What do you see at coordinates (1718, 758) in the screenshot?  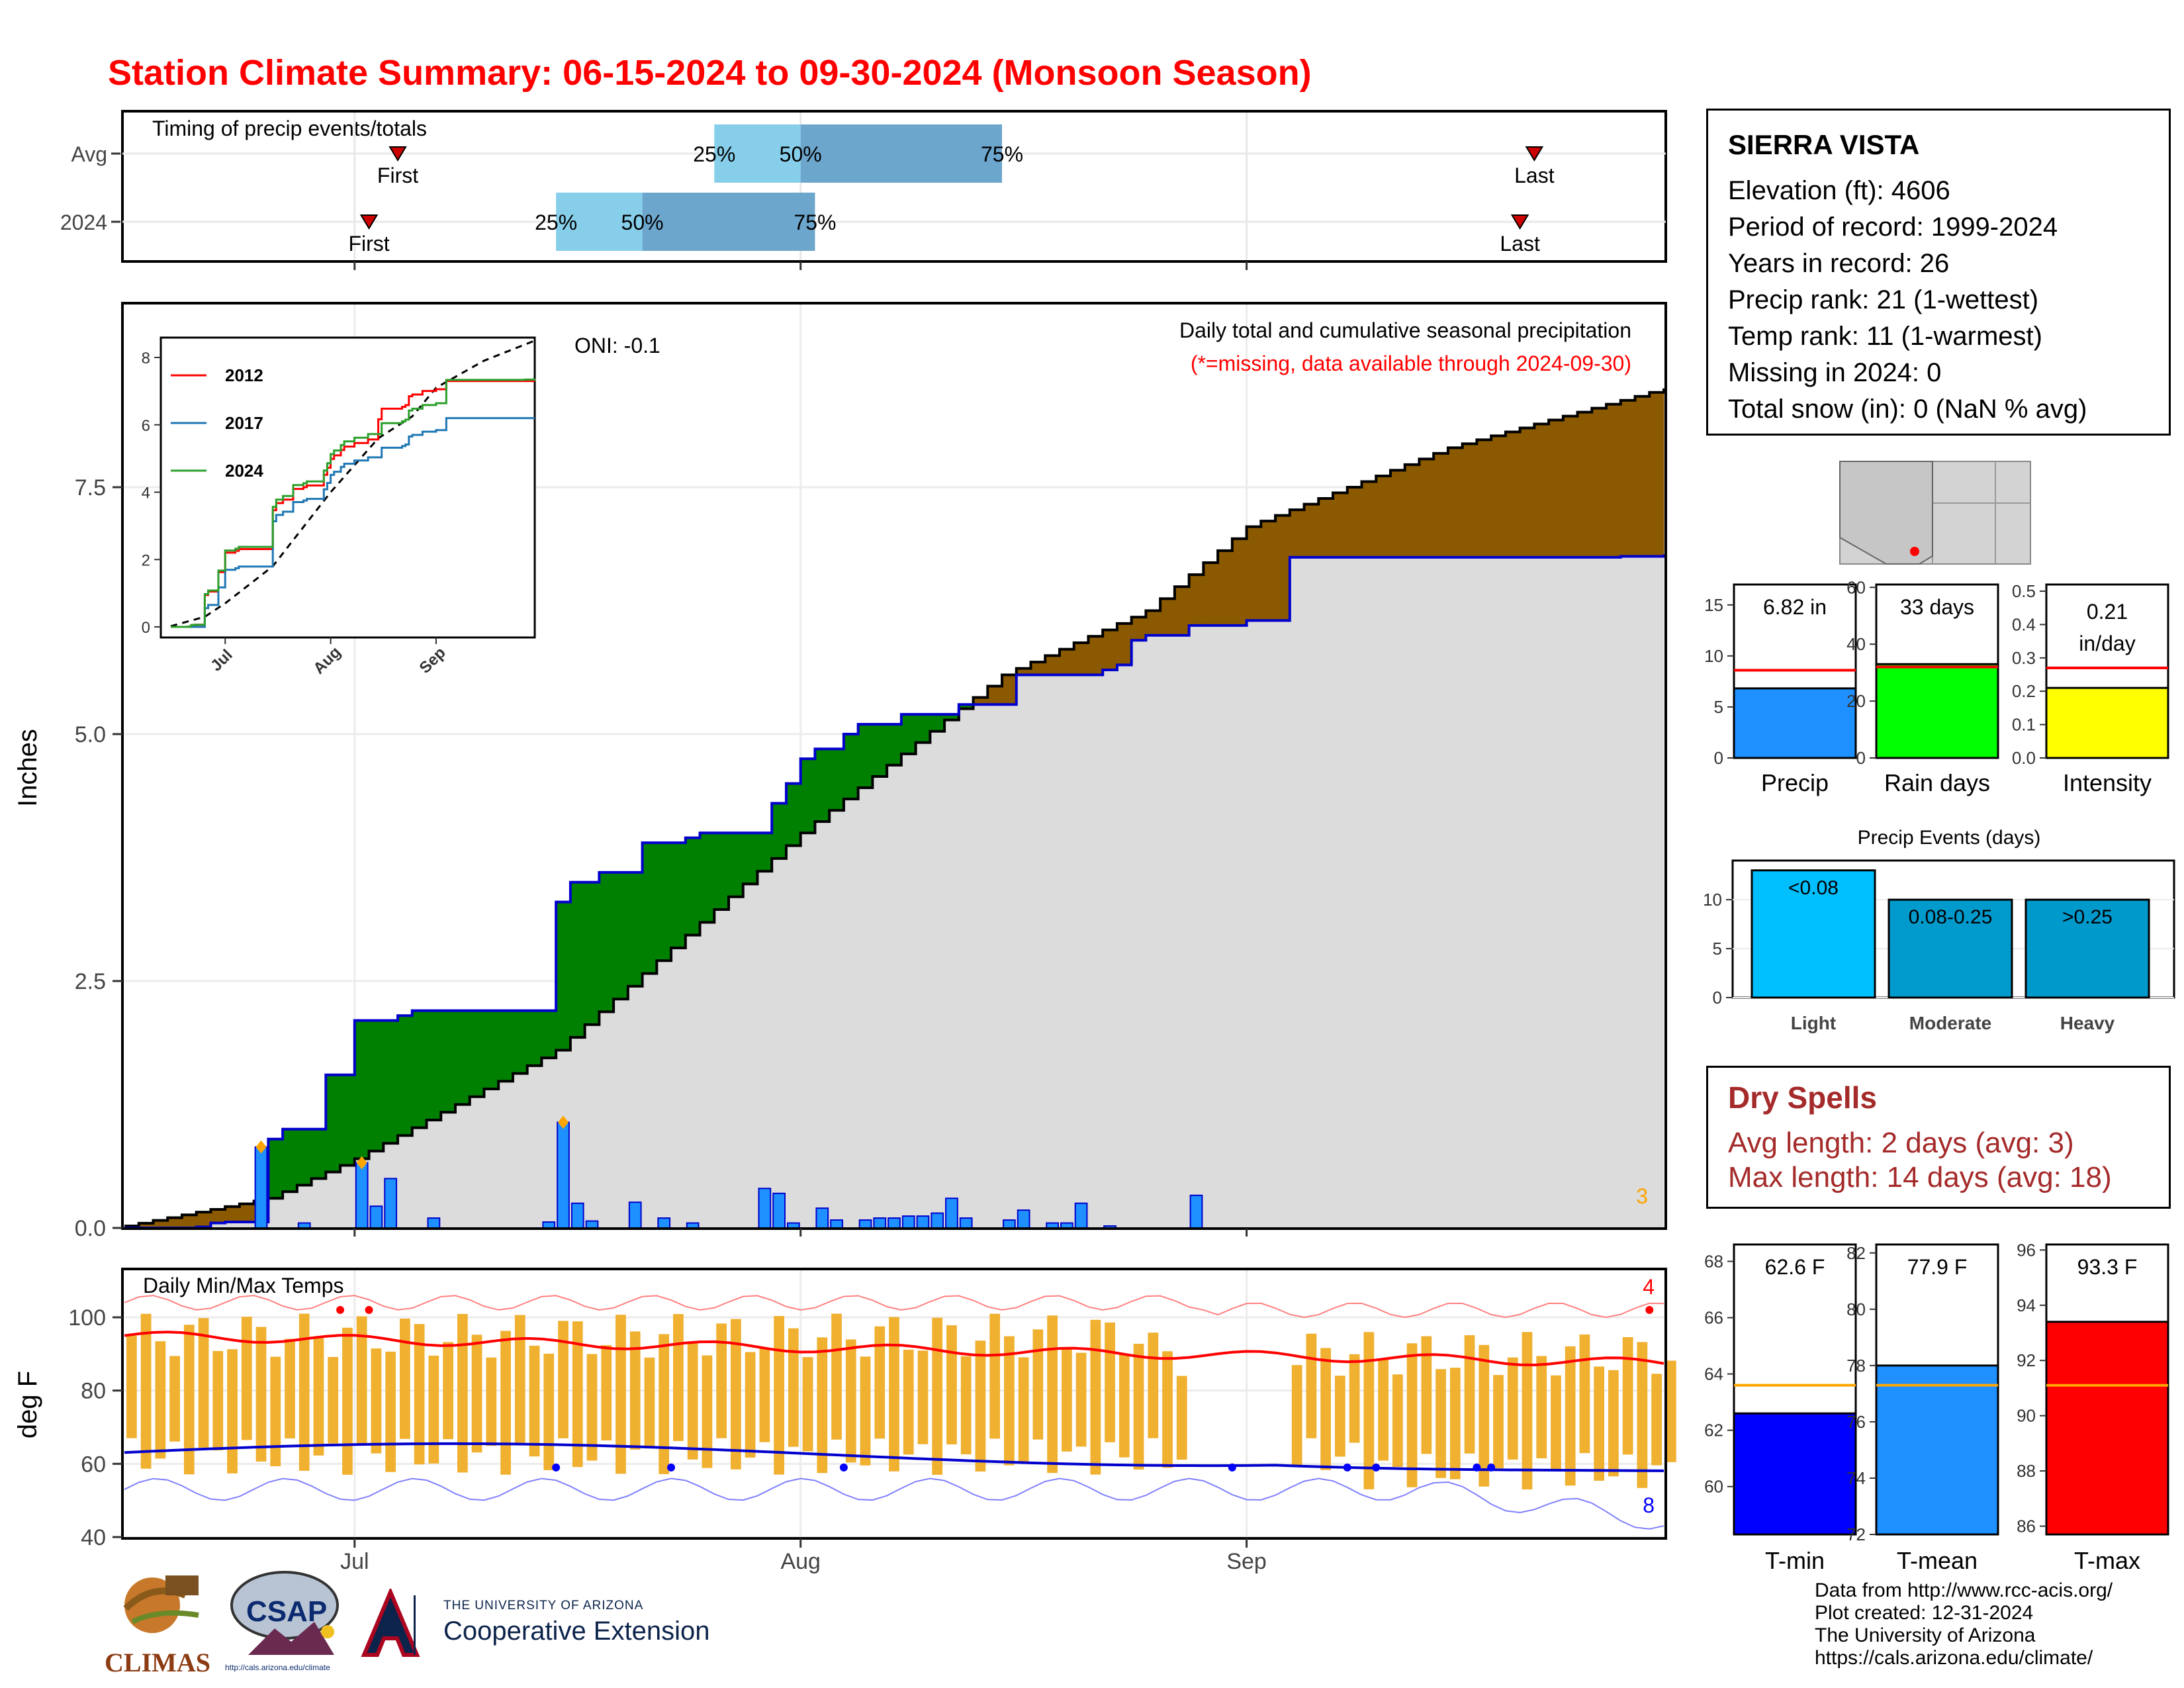 I see `summary-bar-tick-label: 0` at bounding box center [1718, 758].